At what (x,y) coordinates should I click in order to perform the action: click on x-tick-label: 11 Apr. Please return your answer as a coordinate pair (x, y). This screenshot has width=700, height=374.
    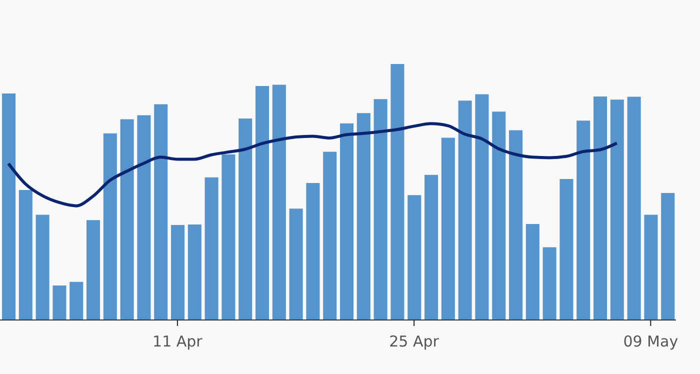
    Looking at the image, I should click on (178, 341).